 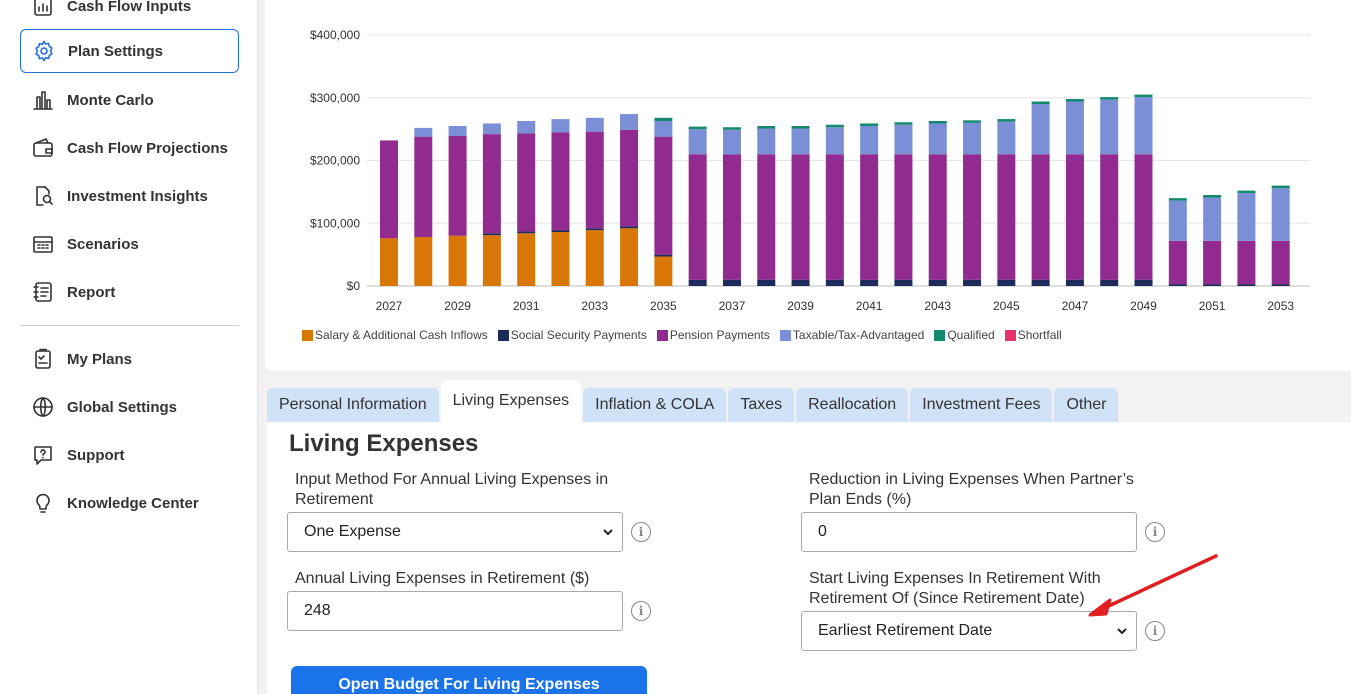 I want to click on tab-living-expenses: Living Expenses, so click(x=511, y=401).